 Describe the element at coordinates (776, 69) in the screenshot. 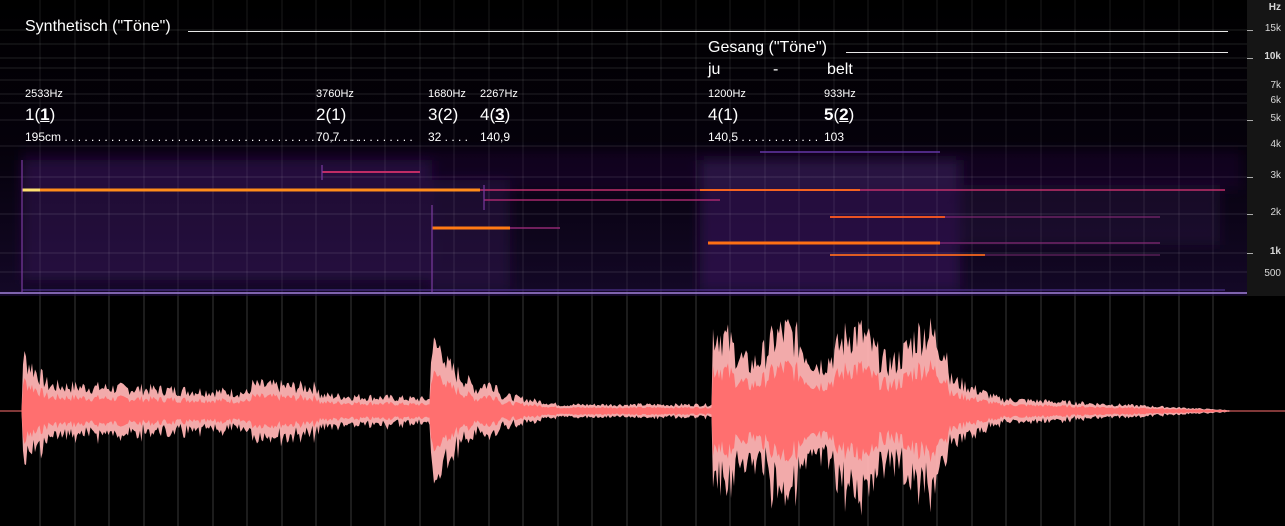

I see `syllable-dash: -` at that location.